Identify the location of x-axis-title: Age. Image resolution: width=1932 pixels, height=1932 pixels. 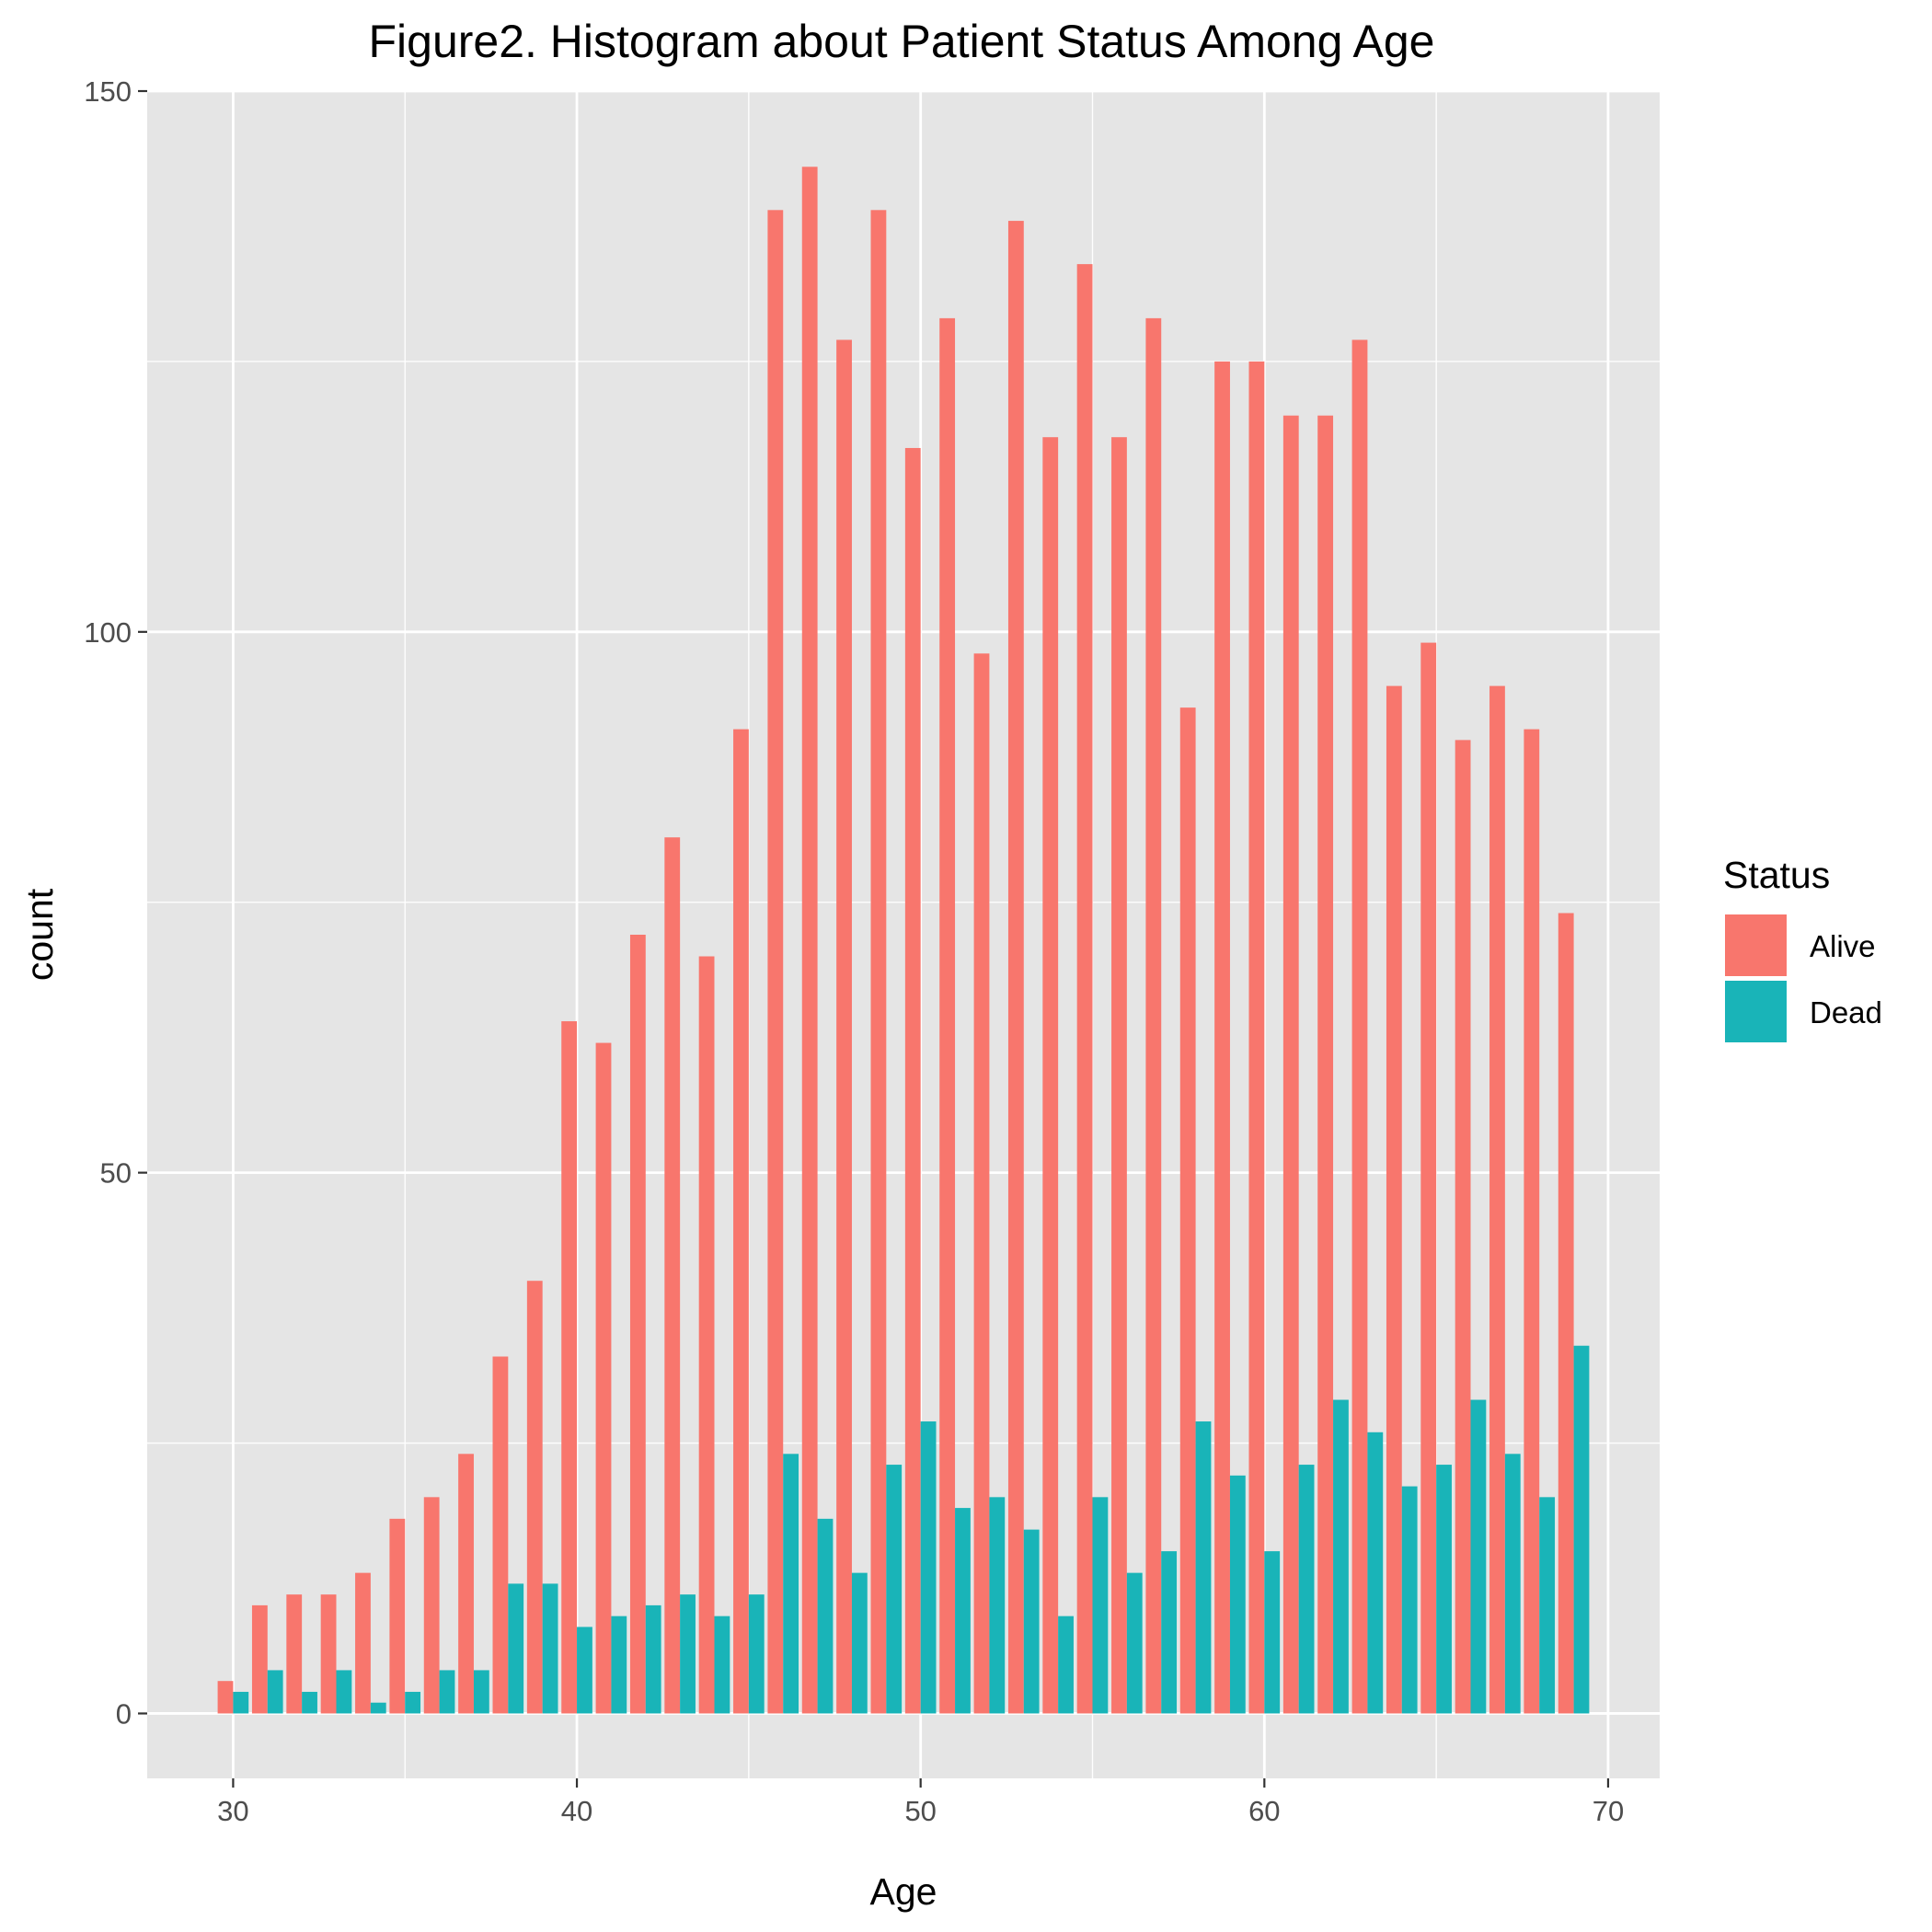
(903, 1891).